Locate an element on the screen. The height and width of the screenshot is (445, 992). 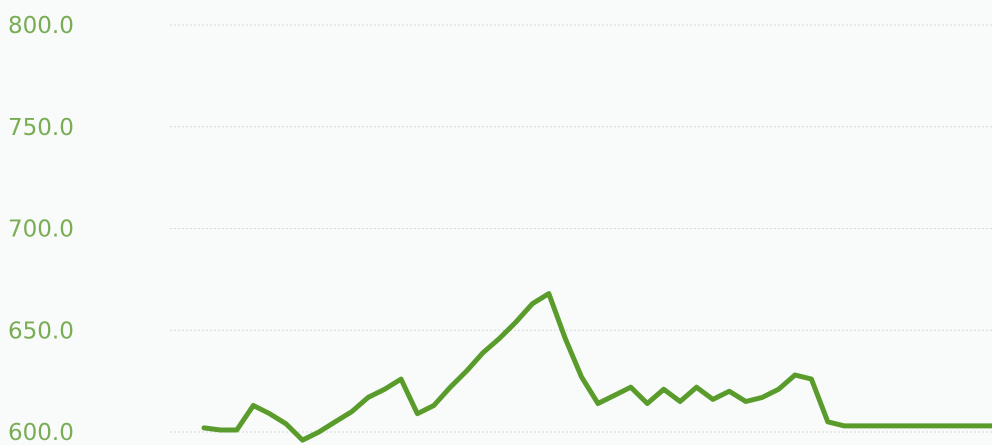
y-tick-label: 650.0 is located at coordinates (41, 331).